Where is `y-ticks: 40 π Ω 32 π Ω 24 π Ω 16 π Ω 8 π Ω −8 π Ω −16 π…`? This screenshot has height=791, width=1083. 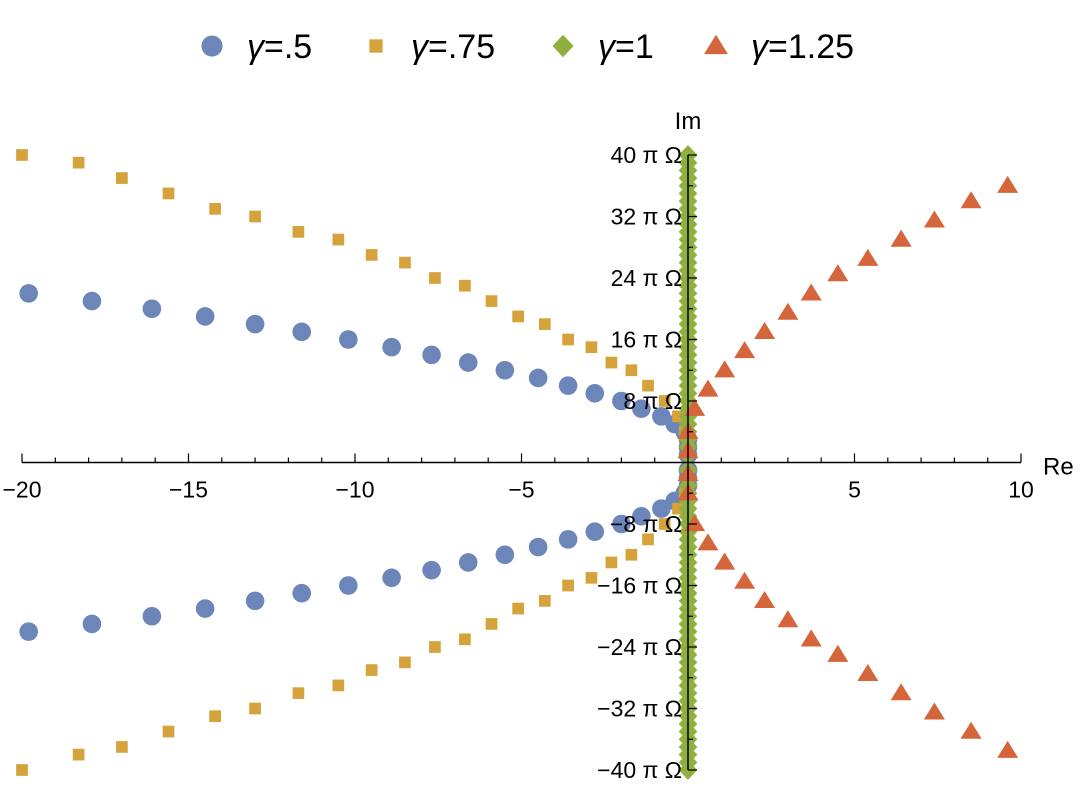
y-ticks: 40 π Ω 32 π Ω 24 π Ω 16 π Ω 8 π Ω −8 π Ω −16 π… is located at coordinates (647, 462).